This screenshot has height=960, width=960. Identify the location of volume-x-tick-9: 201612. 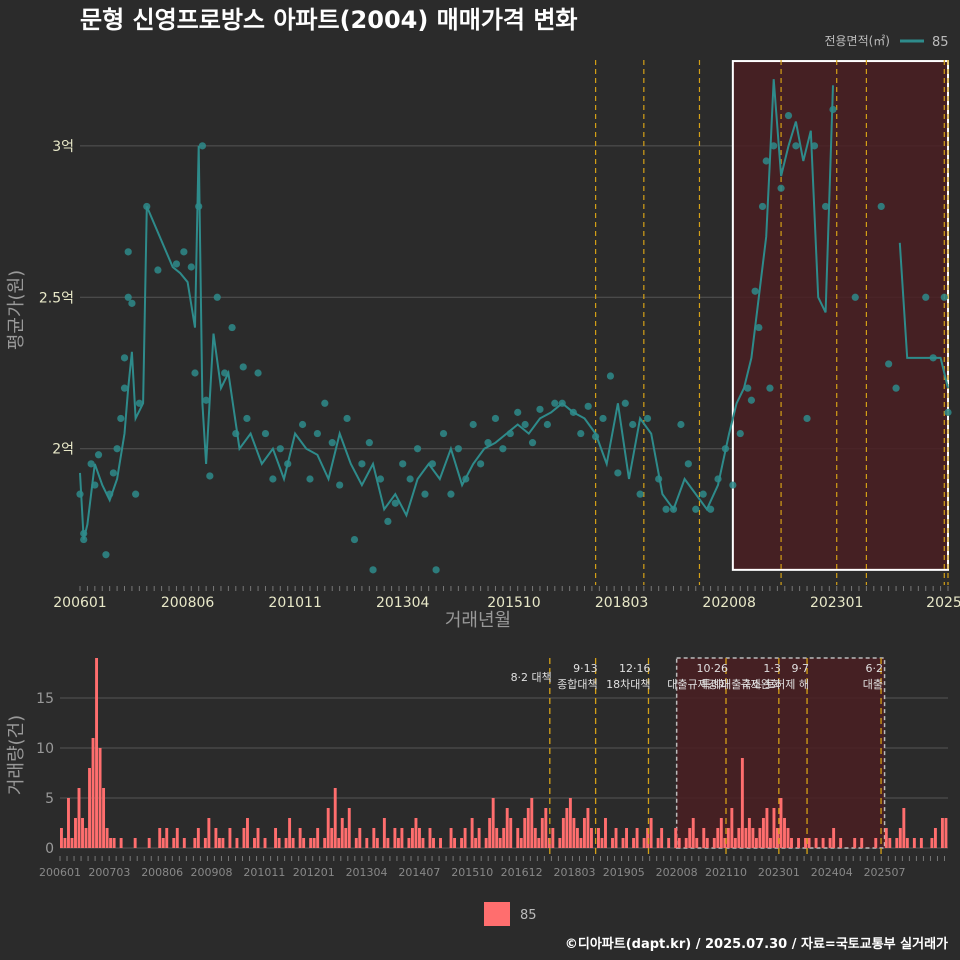
(522, 872).